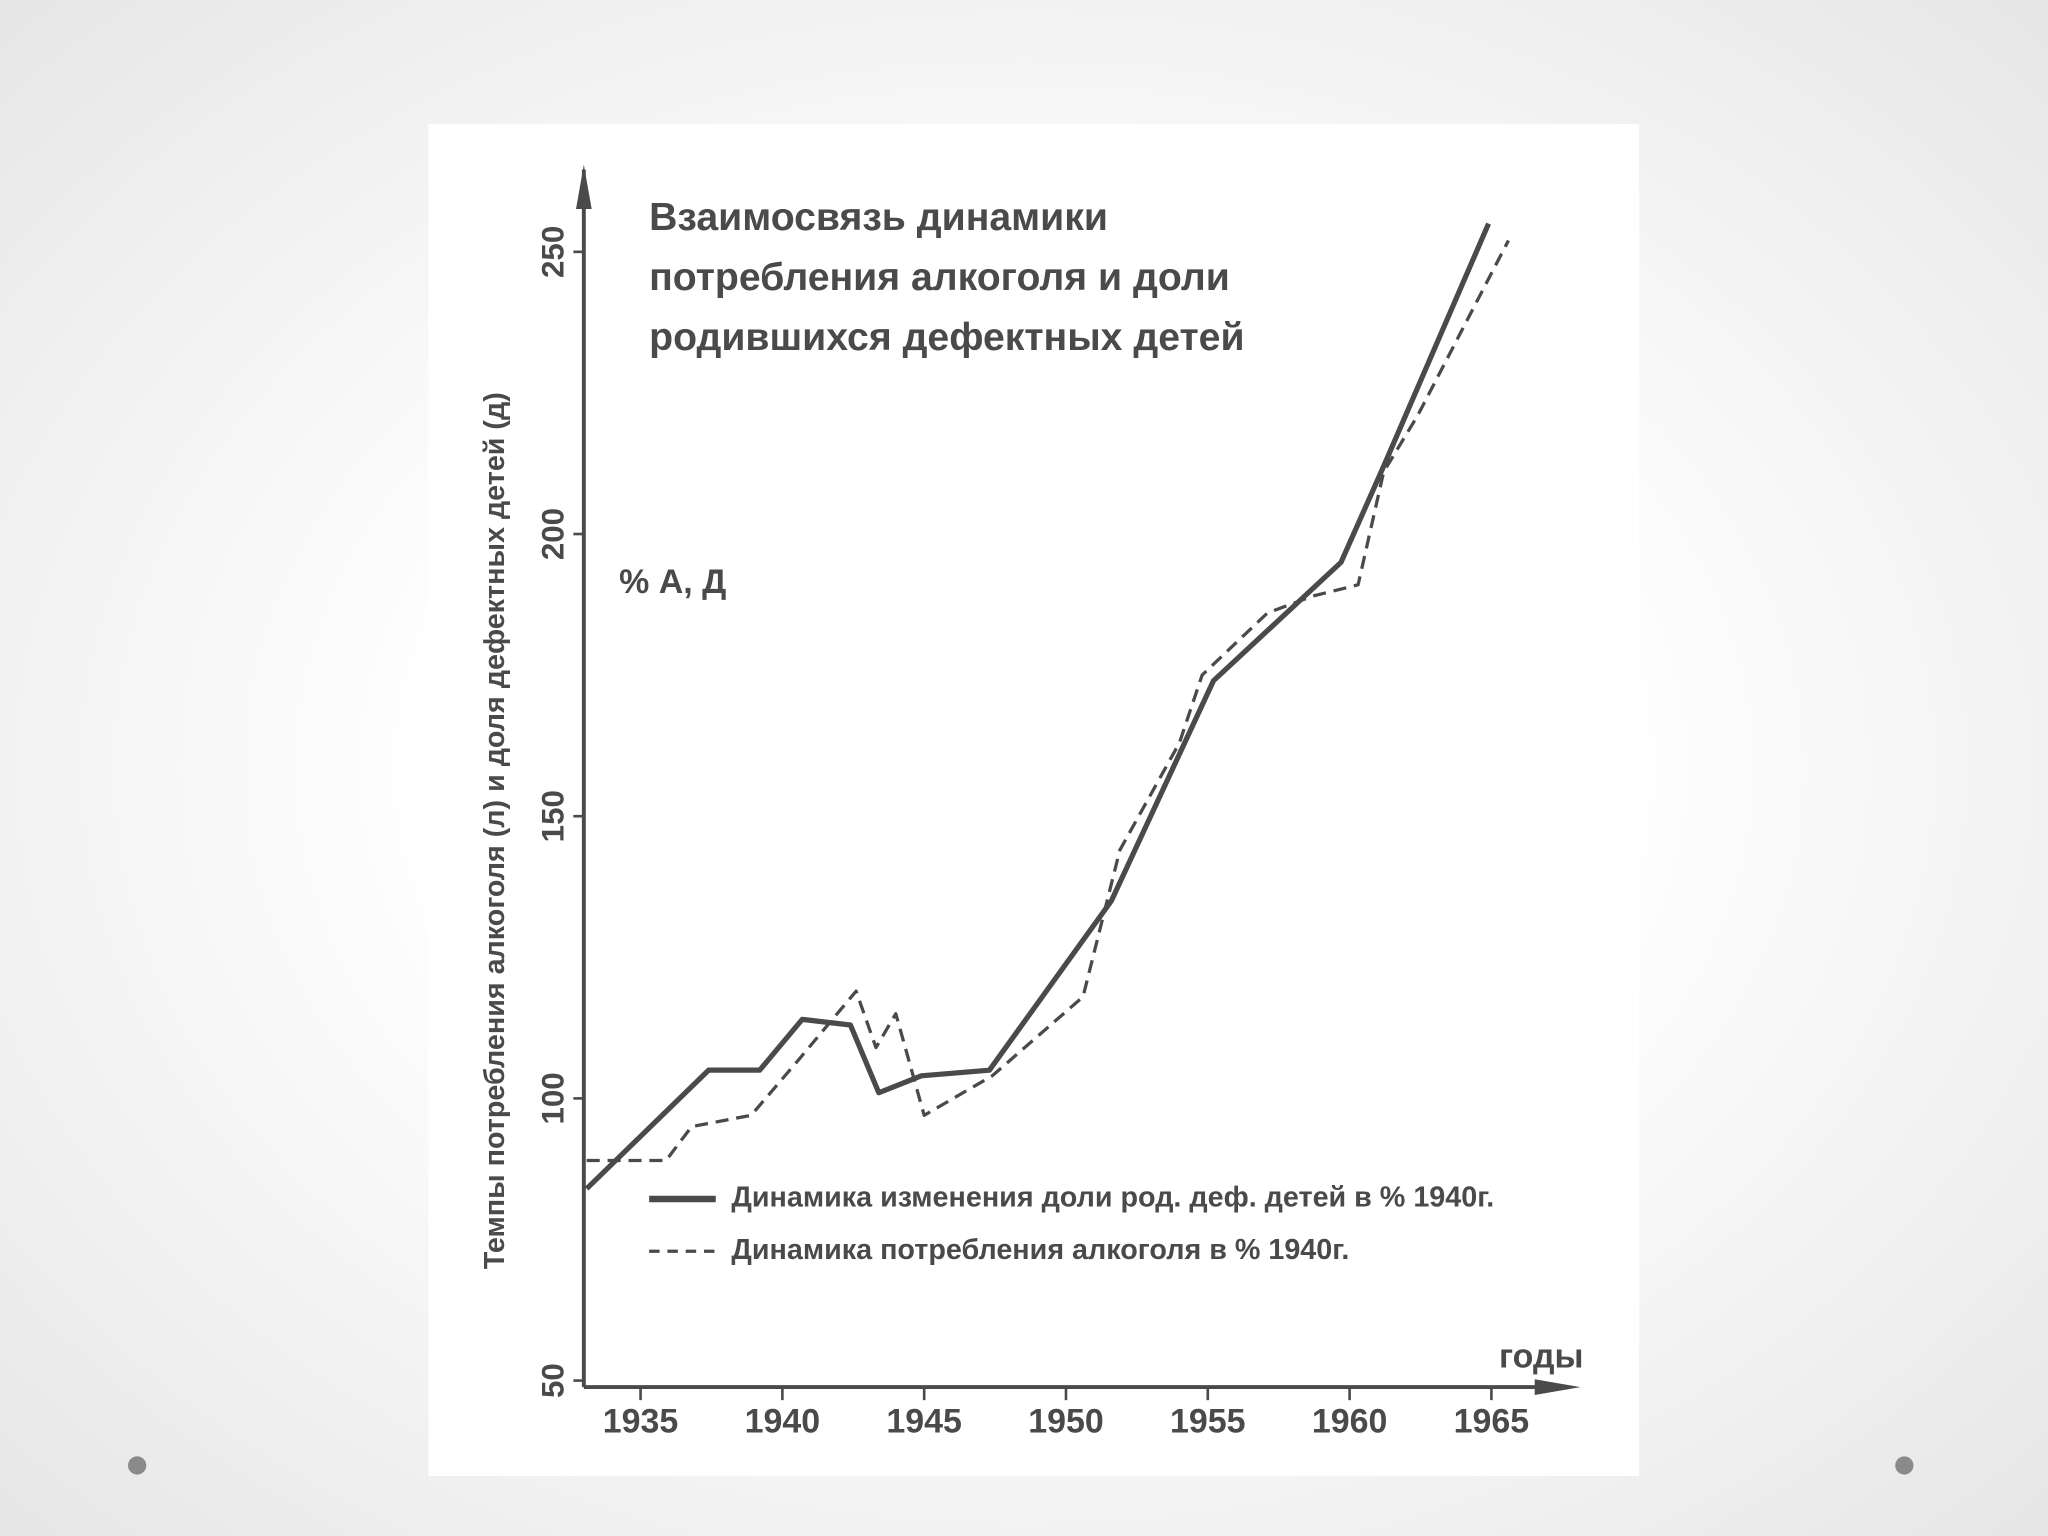 This screenshot has width=2048, height=1536. I want to click on x-axis-label: годы, so click(1541, 1356).